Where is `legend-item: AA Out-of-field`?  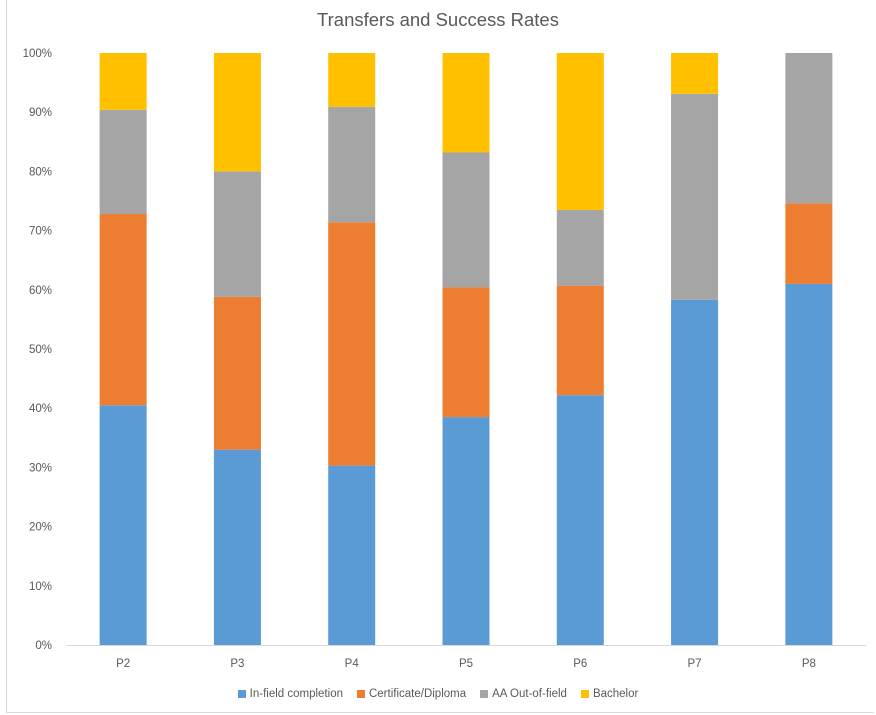
legend-item: AA Out-of-field is located at coordinates (523, 694).